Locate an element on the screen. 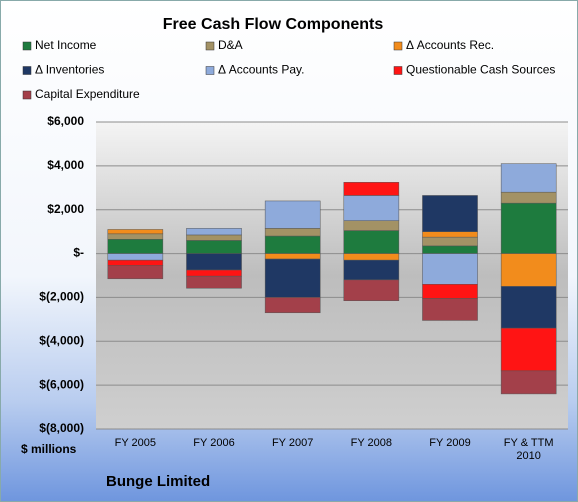  legend-label: Δ Inventories is located at coordinates (69, 70).